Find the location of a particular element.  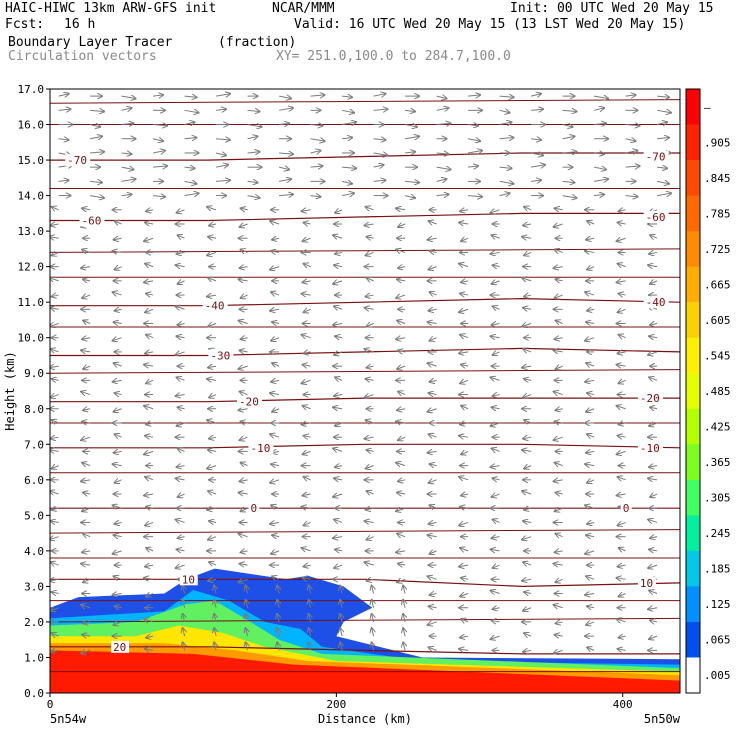

contour-label-1: -70 is located at coordinates (656, 157).